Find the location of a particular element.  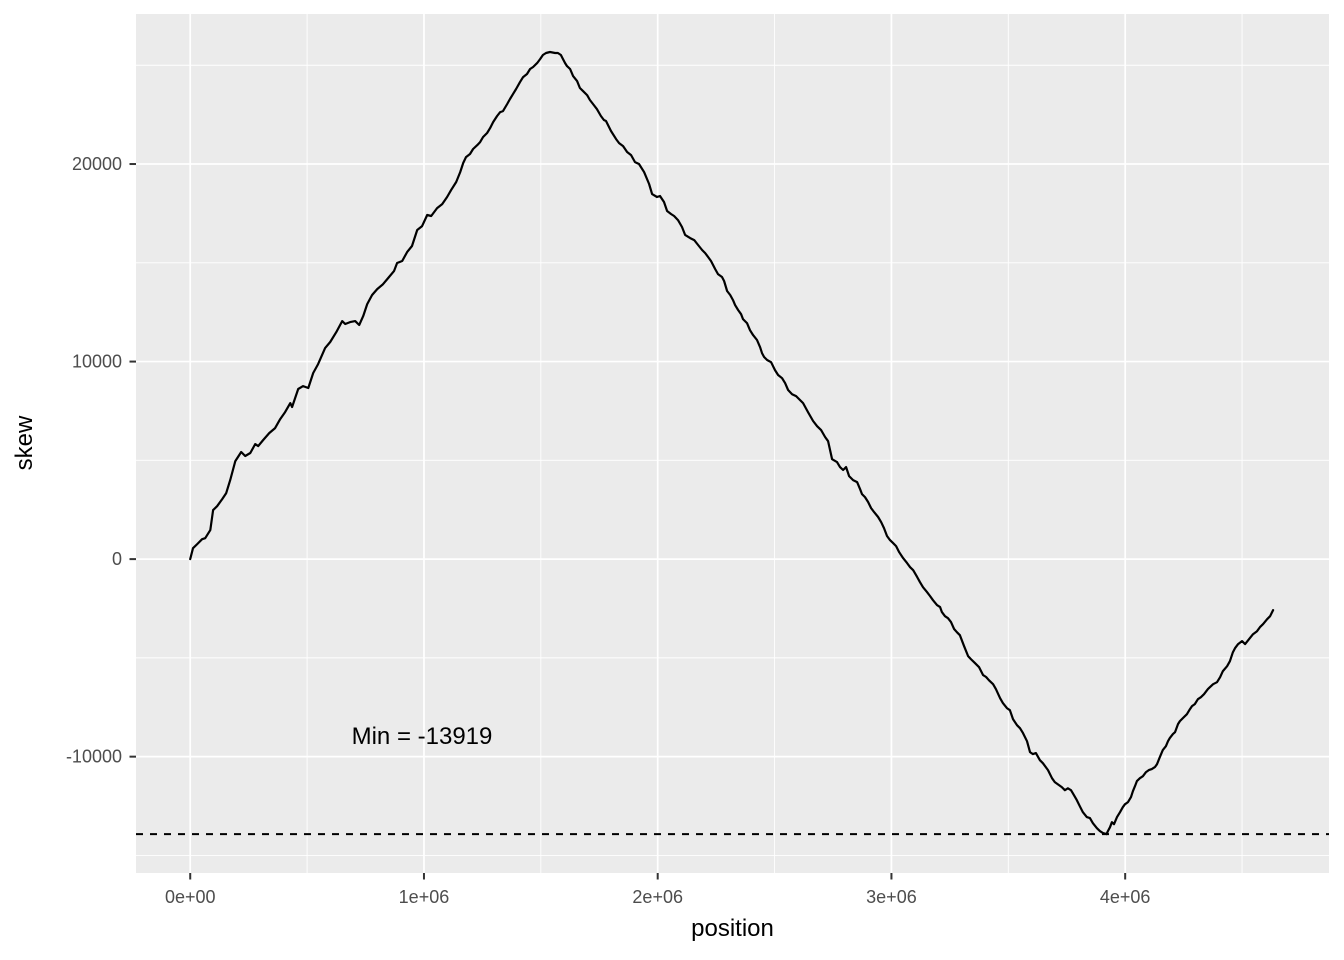

x-tick-label: 0e+00 is located at coordinates (190, 897).